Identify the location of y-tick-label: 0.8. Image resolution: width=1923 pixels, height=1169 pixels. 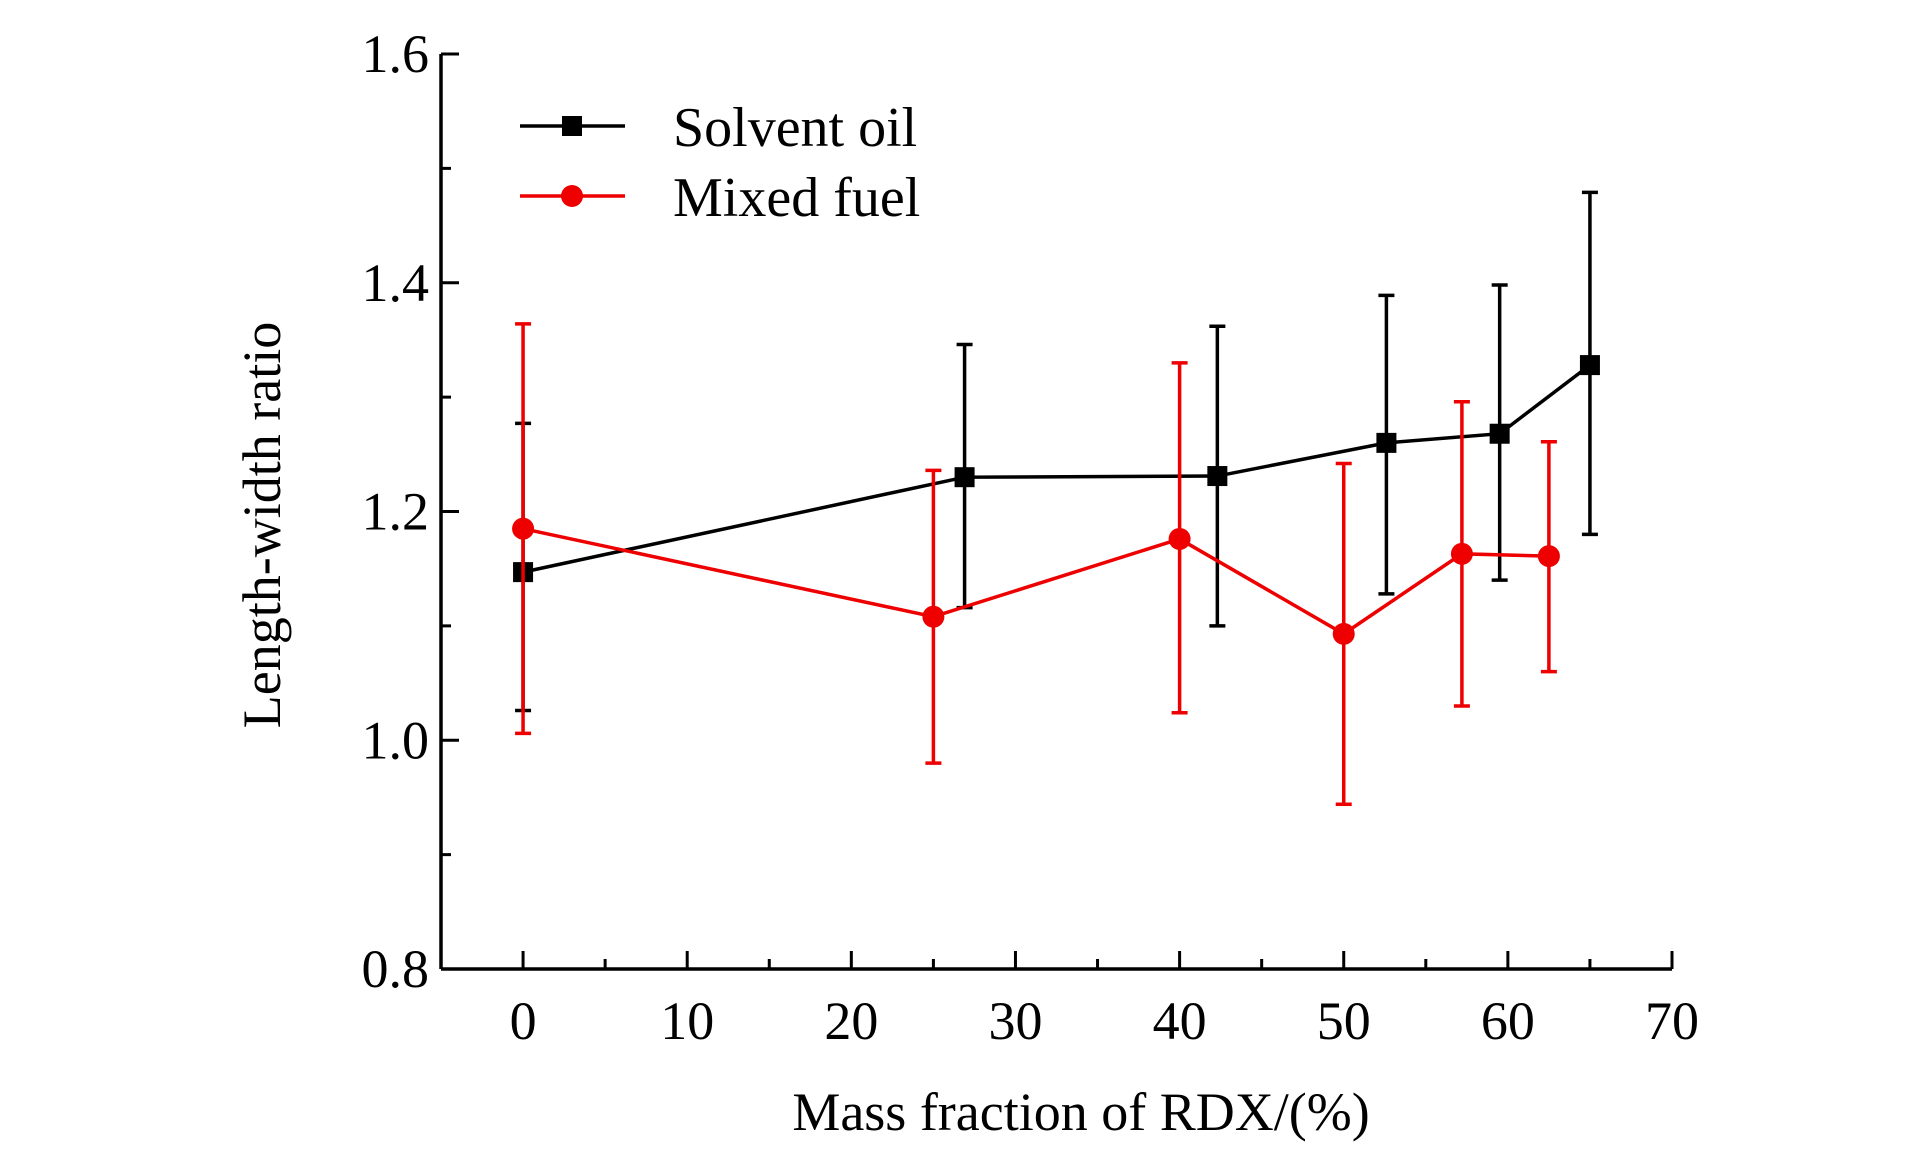
(396, 969).